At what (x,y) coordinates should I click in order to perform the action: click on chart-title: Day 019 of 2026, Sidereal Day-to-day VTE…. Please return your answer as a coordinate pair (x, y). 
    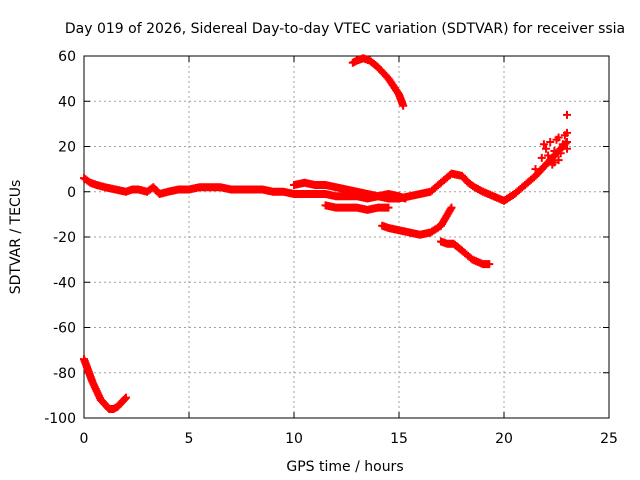
    Looking at the image, I should click on (345, 29).